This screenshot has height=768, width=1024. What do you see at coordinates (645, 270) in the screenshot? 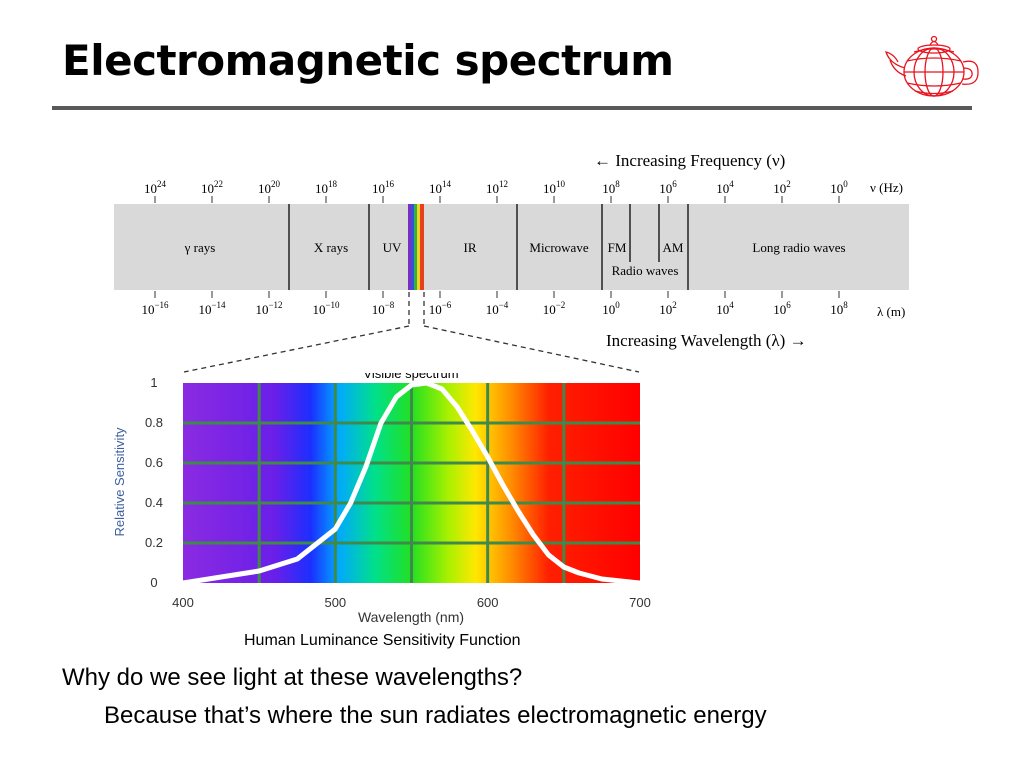
I see `radio-waves-label: Radio waves` at bounding box center [645, 270].